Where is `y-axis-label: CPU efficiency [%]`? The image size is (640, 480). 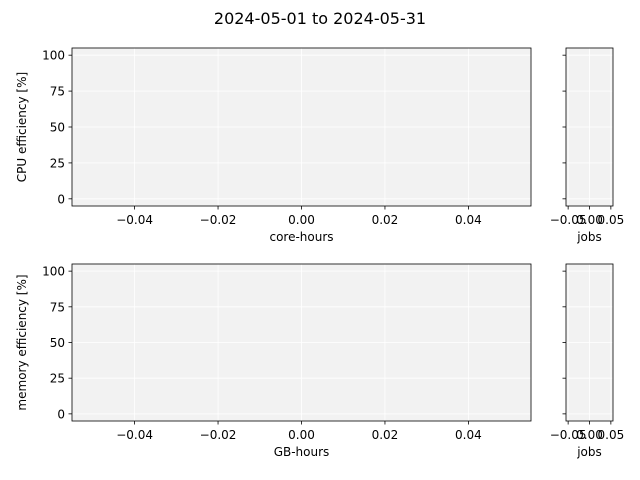
y-axis-label: CPU efficiency [%] is located at coordinates (22, 127).